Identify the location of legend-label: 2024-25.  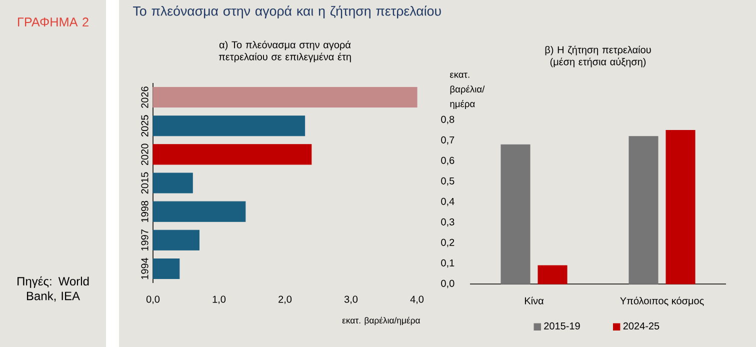
(641, 326).